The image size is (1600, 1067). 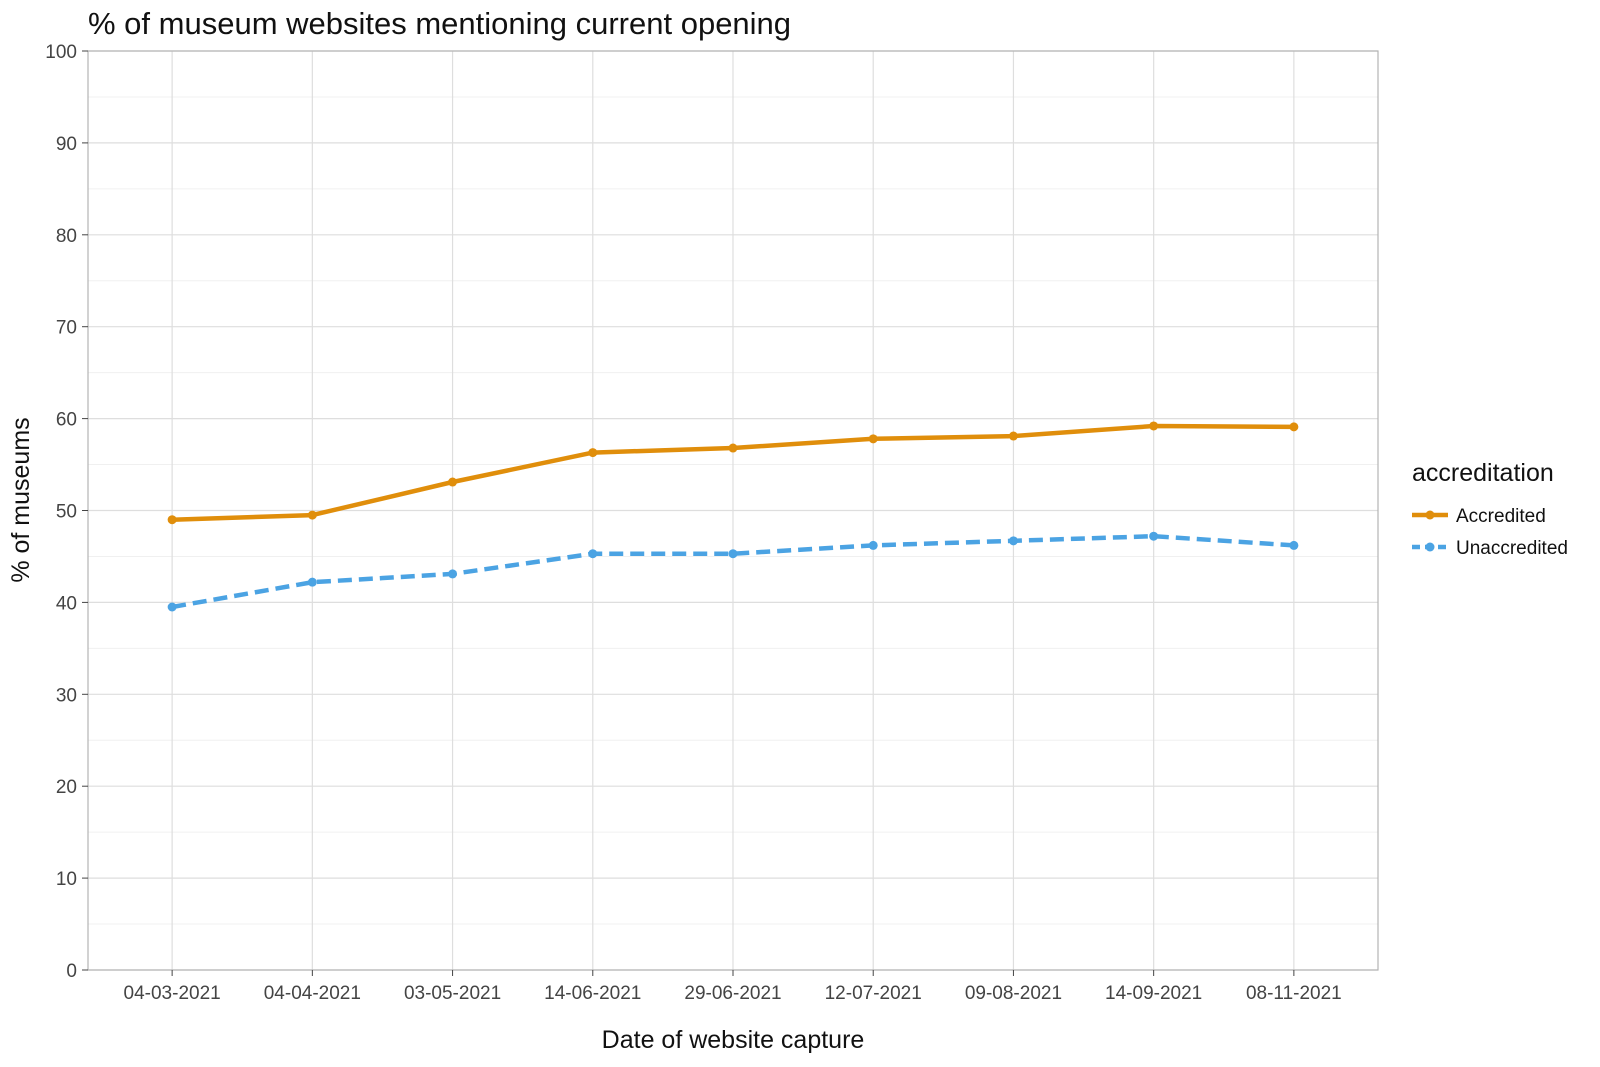 What do you see at coordinates (1013, 993) in the screenshot?
I see `x-tick-label: 09-08-2021` at bounding box center [1013, 993].